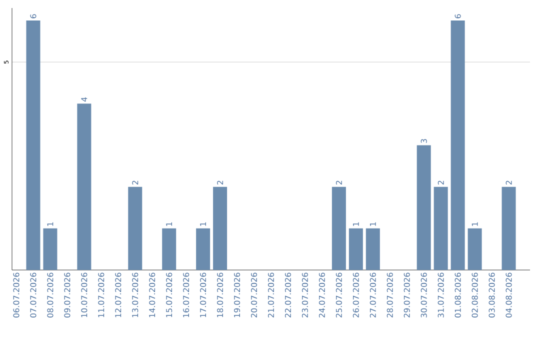 This screenshot has width=540, height=340. Describe the element at coordinates (407, 295) in the screenshot. I see `x-tick-label: 29.07.2026` at that location.